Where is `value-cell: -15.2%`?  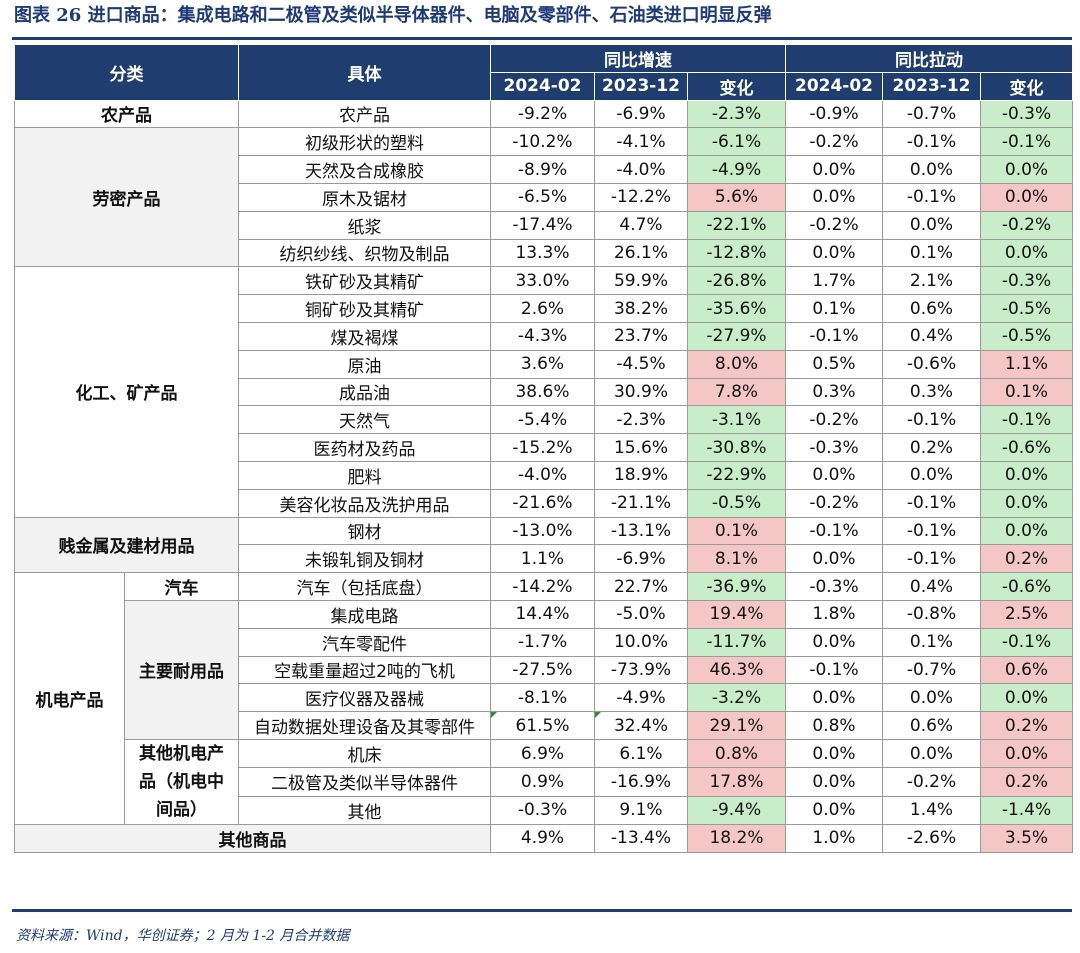 value-cell: -15.2% is located at coordinates (542, 447).